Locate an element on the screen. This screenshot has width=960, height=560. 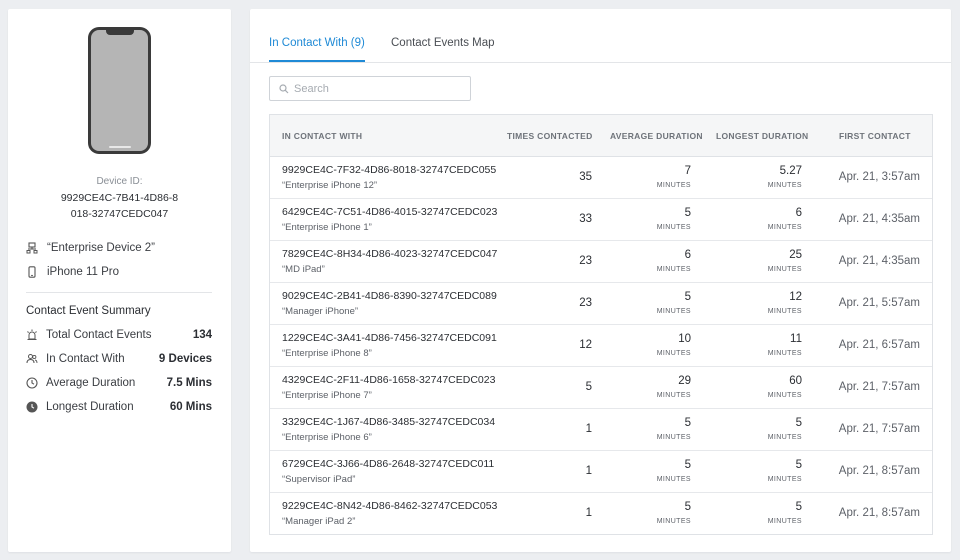
clock-filled-icon is located at coordinates (32, 407).